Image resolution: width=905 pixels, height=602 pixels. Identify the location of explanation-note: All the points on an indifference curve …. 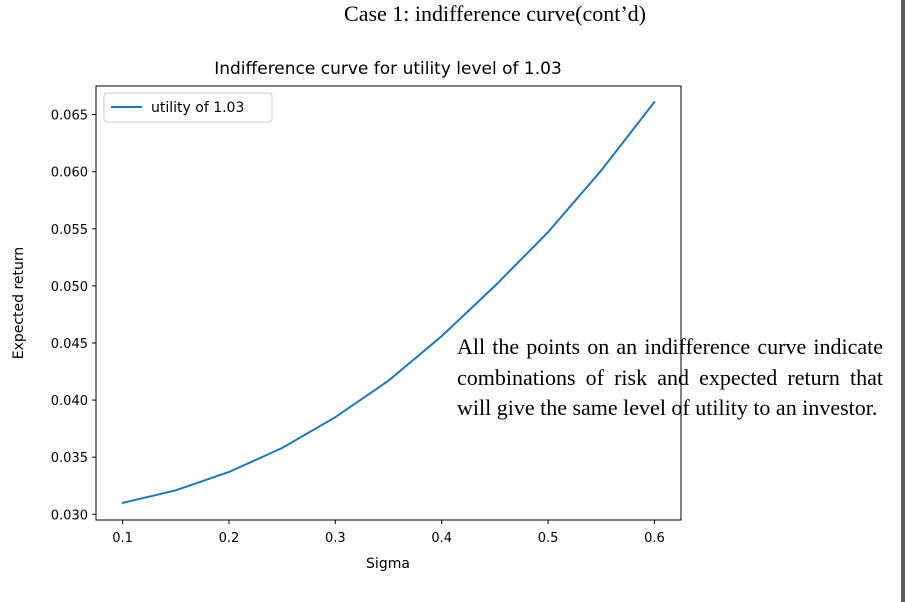
(670, 377).